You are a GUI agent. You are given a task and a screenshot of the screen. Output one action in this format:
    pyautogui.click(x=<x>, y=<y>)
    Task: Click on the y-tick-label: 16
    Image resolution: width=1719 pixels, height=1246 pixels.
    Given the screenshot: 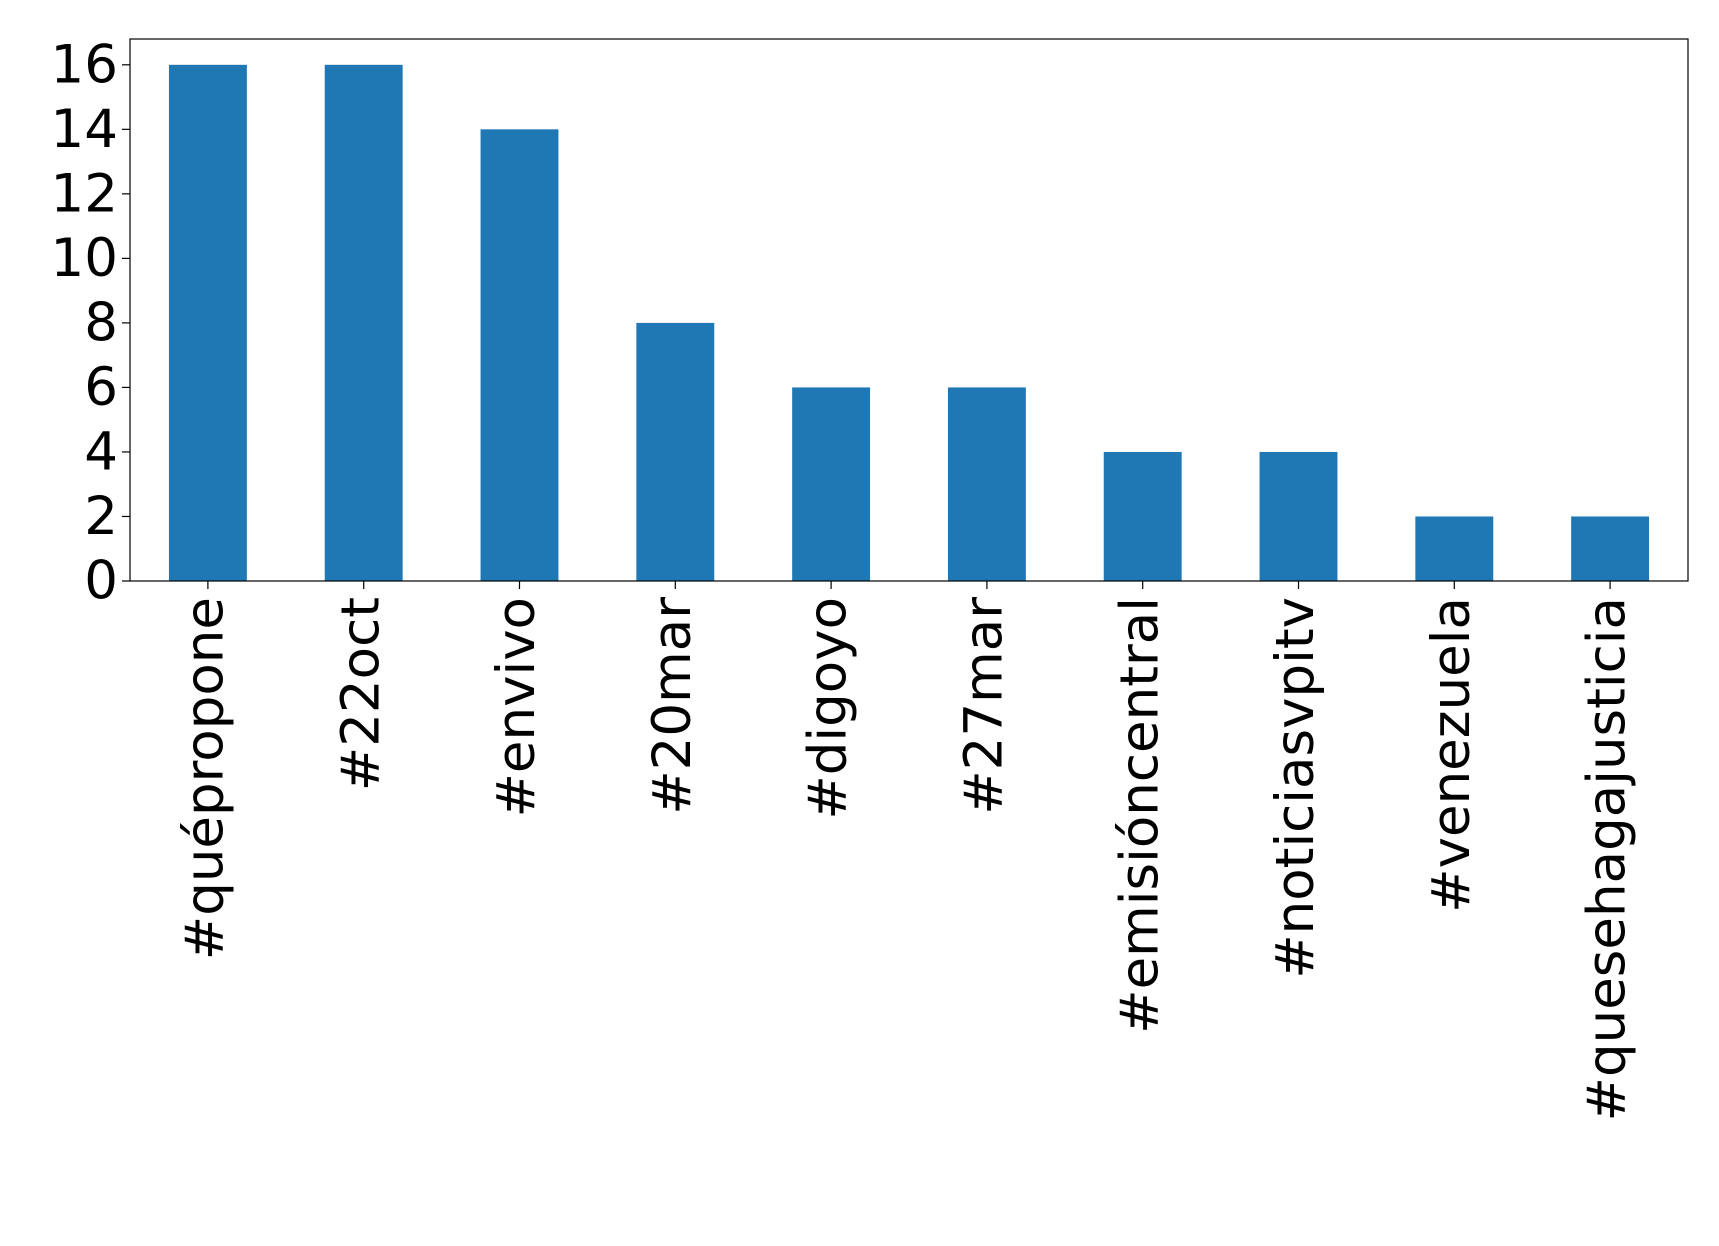 What is the action you would take?
    pyautogui.click(x=84, y=64)
    